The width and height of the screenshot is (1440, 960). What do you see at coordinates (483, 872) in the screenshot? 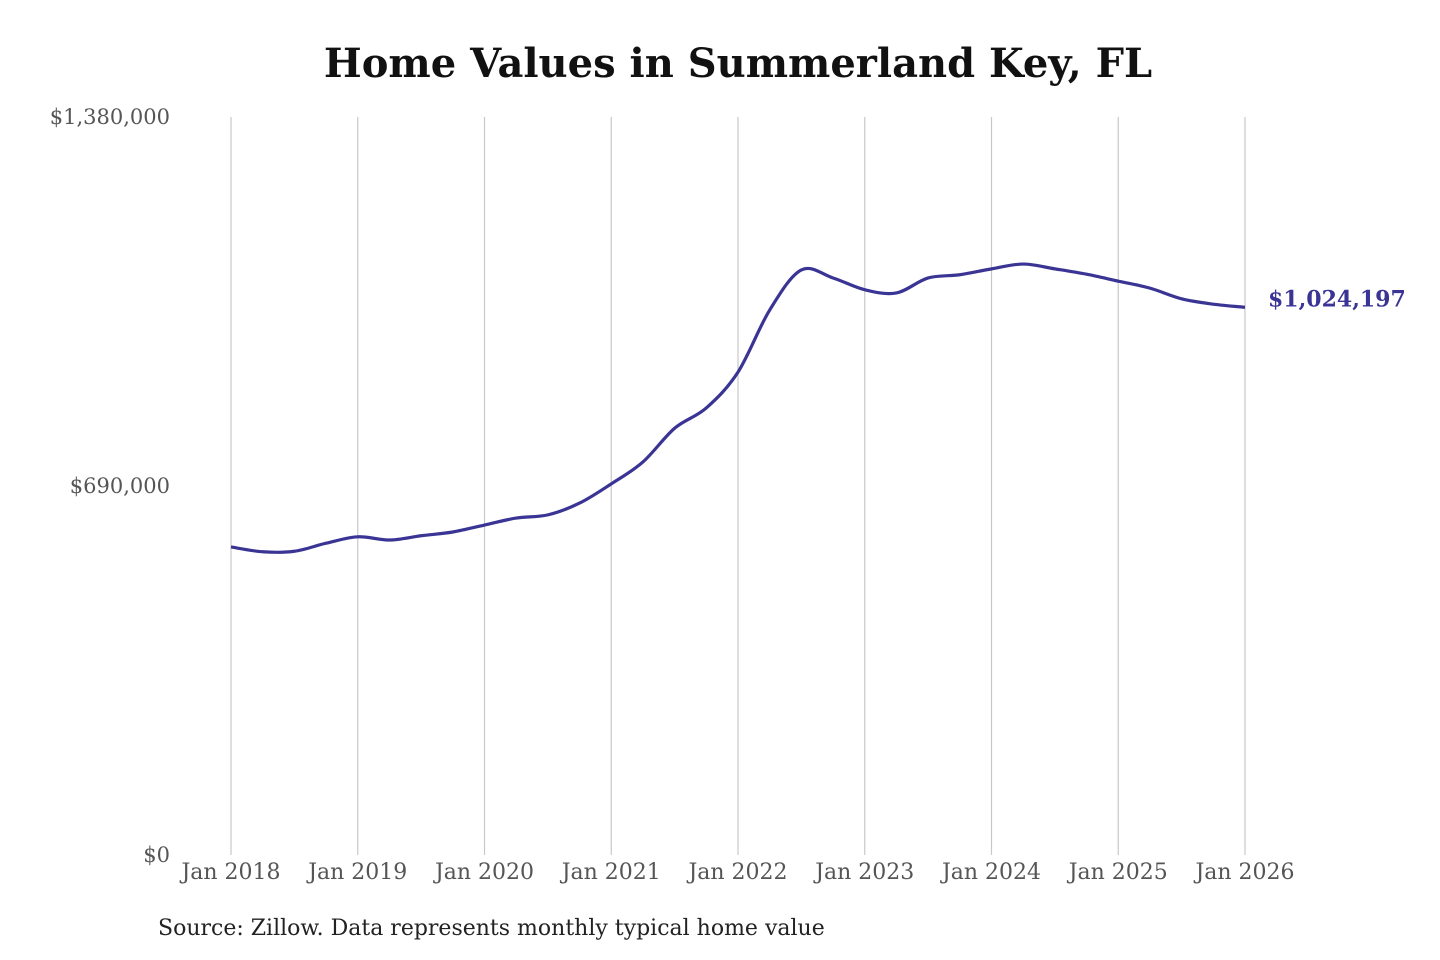
I see `x-tick-label: Jan 2020` at bounding box center [483, 872].